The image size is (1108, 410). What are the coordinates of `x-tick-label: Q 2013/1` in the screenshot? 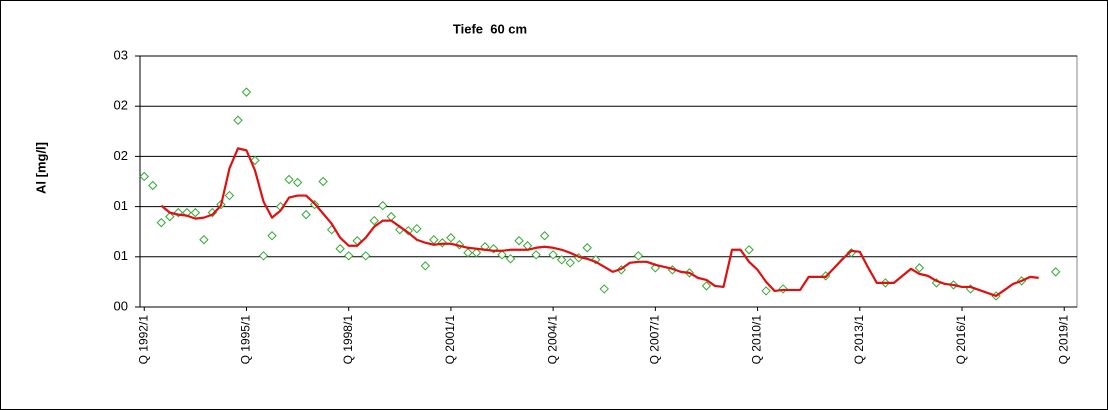 It's located at (859, 340).